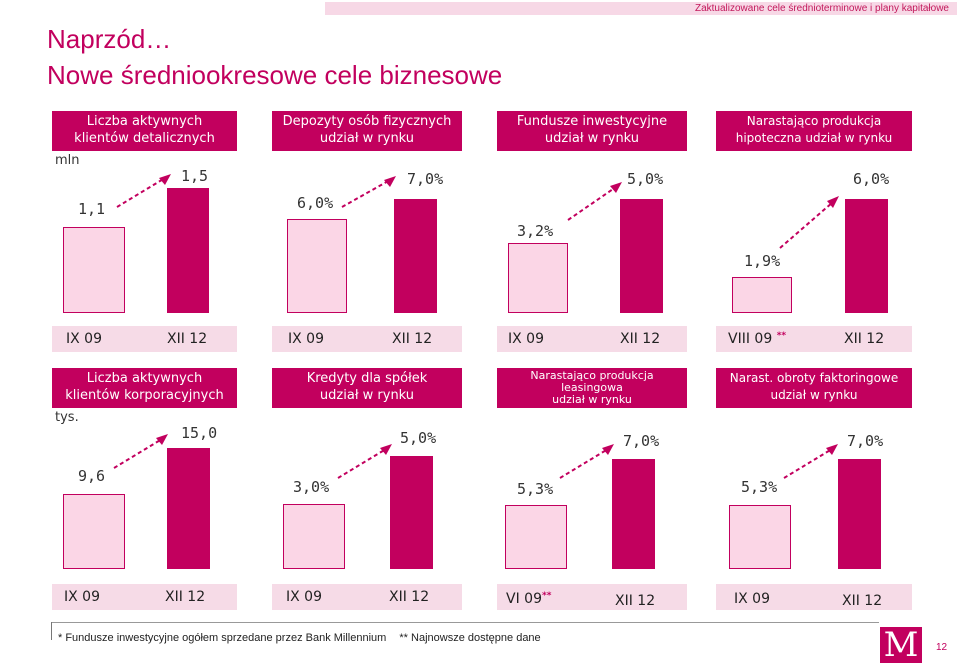 This screenshot has height=665, width=959. I want to click on panel-header-deposits: Depozyty osób fizycznych udział w rynku, so click(367, 131).